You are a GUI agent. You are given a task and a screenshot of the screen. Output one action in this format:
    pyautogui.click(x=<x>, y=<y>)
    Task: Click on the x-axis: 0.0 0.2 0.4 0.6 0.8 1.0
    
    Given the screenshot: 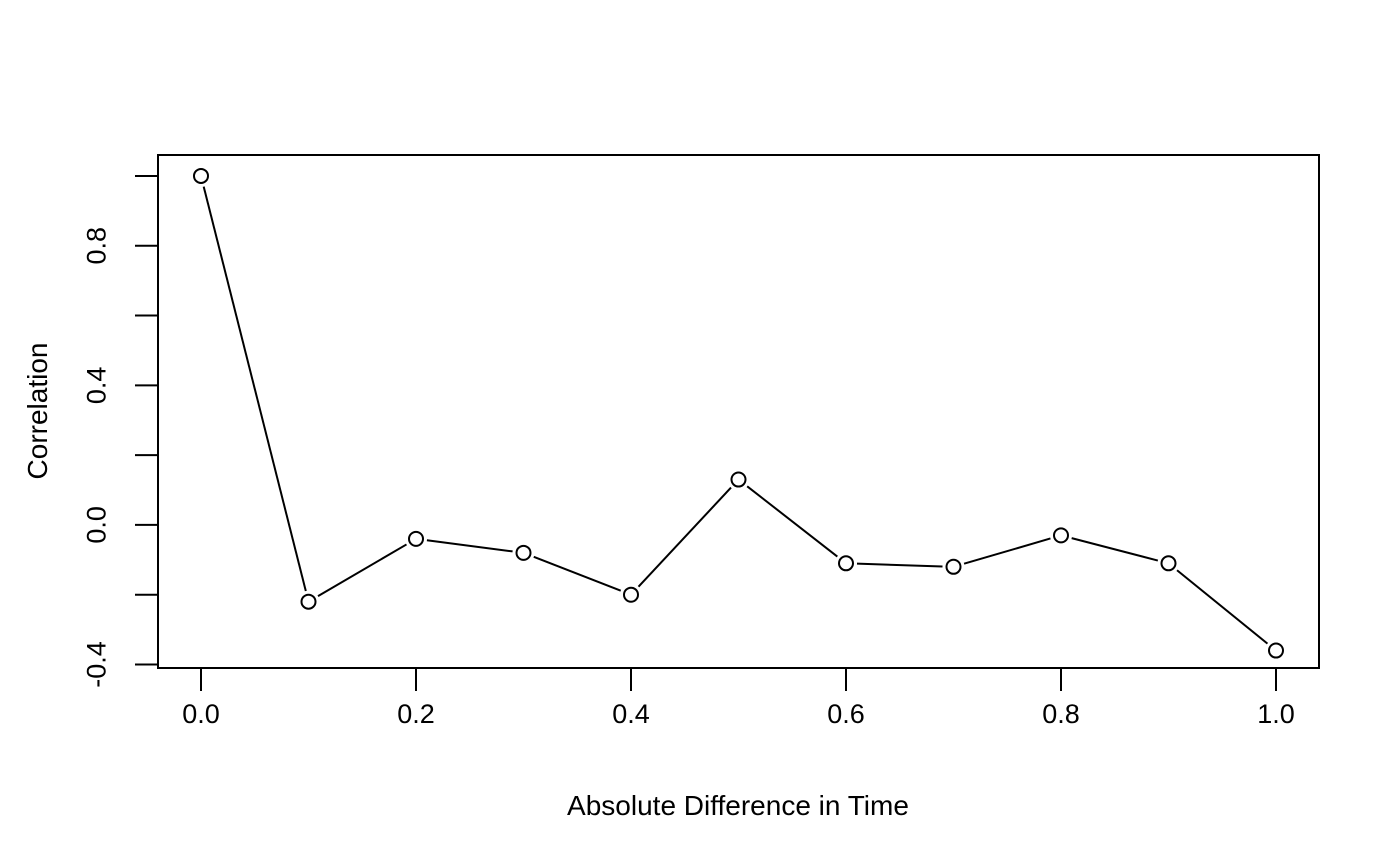 What is the action you would take?
    pyautogui.click(x=738, y=698)
    